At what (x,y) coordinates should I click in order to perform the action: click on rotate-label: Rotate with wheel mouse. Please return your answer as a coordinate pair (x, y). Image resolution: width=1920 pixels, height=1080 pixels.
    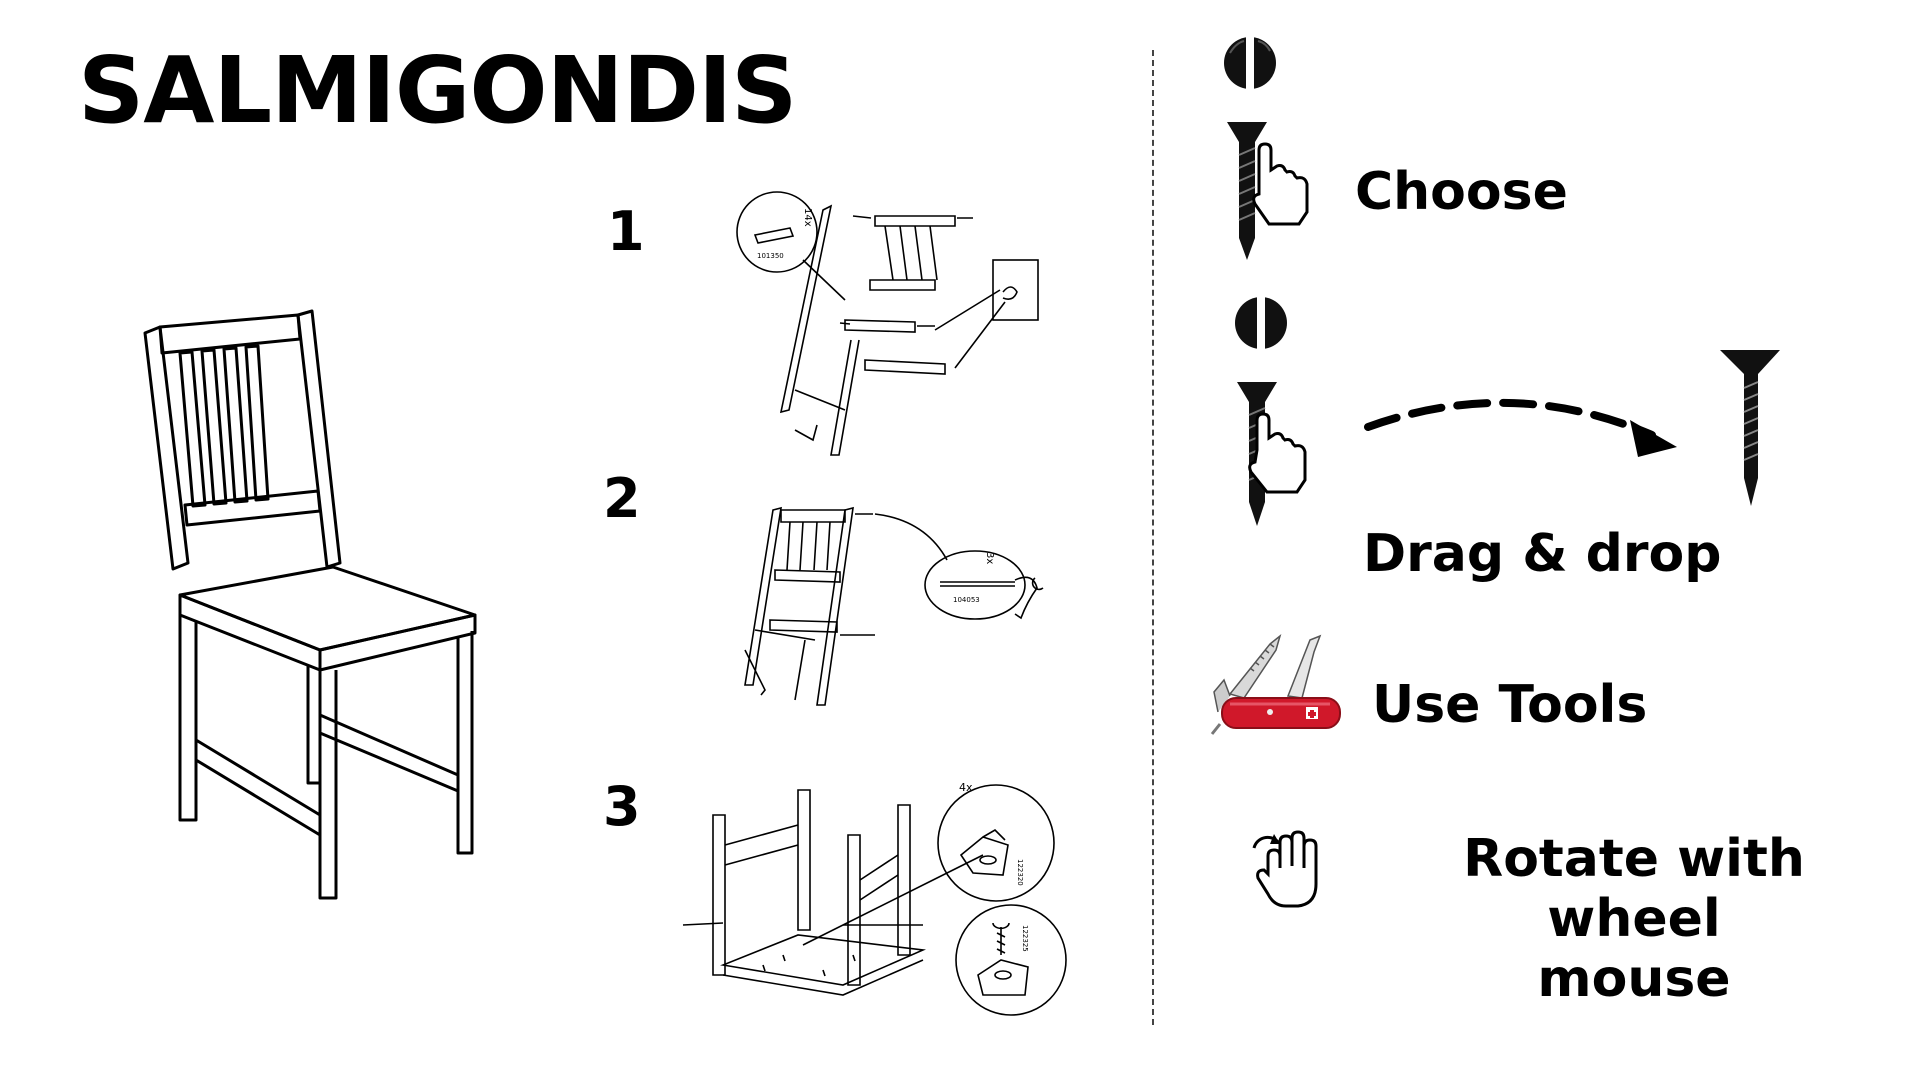
    Looking at the image, I should click on (1634, 919).